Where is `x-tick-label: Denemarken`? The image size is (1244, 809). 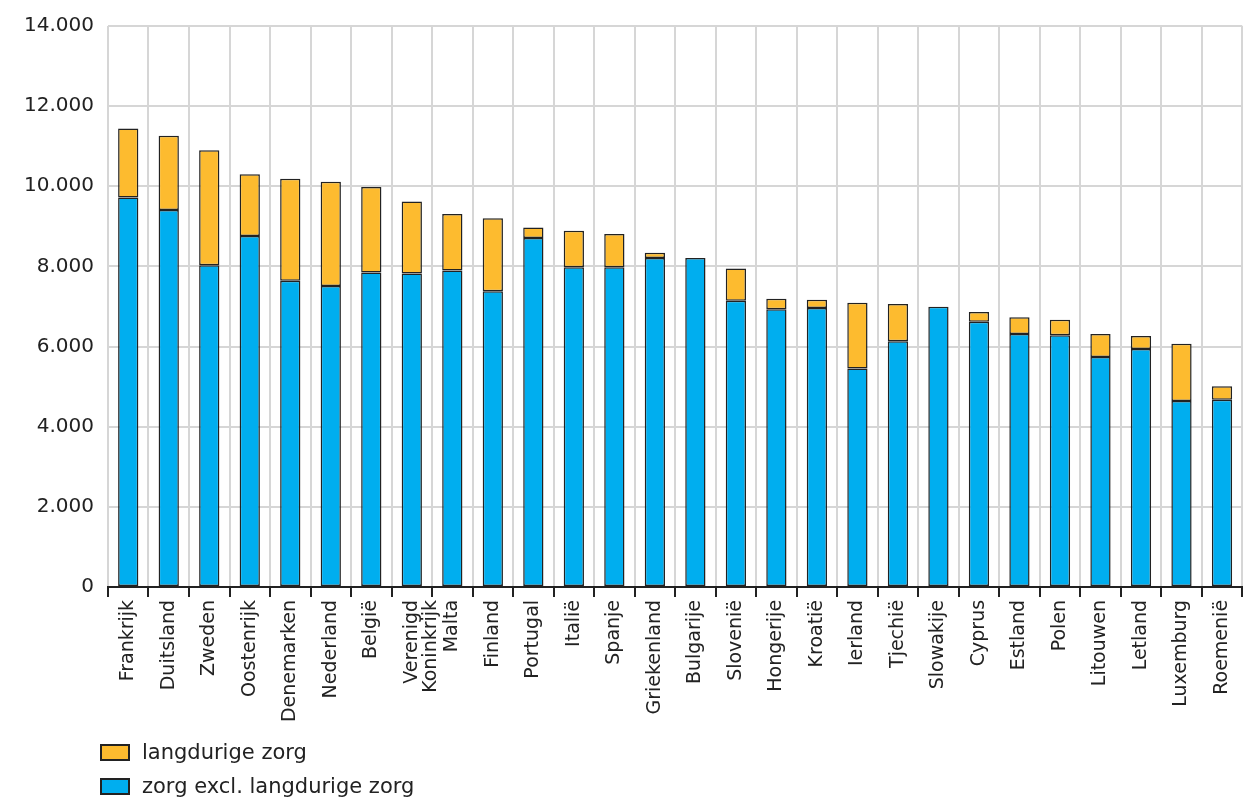
x-tick-label: Denemarken is located at coordinates (288, 661).